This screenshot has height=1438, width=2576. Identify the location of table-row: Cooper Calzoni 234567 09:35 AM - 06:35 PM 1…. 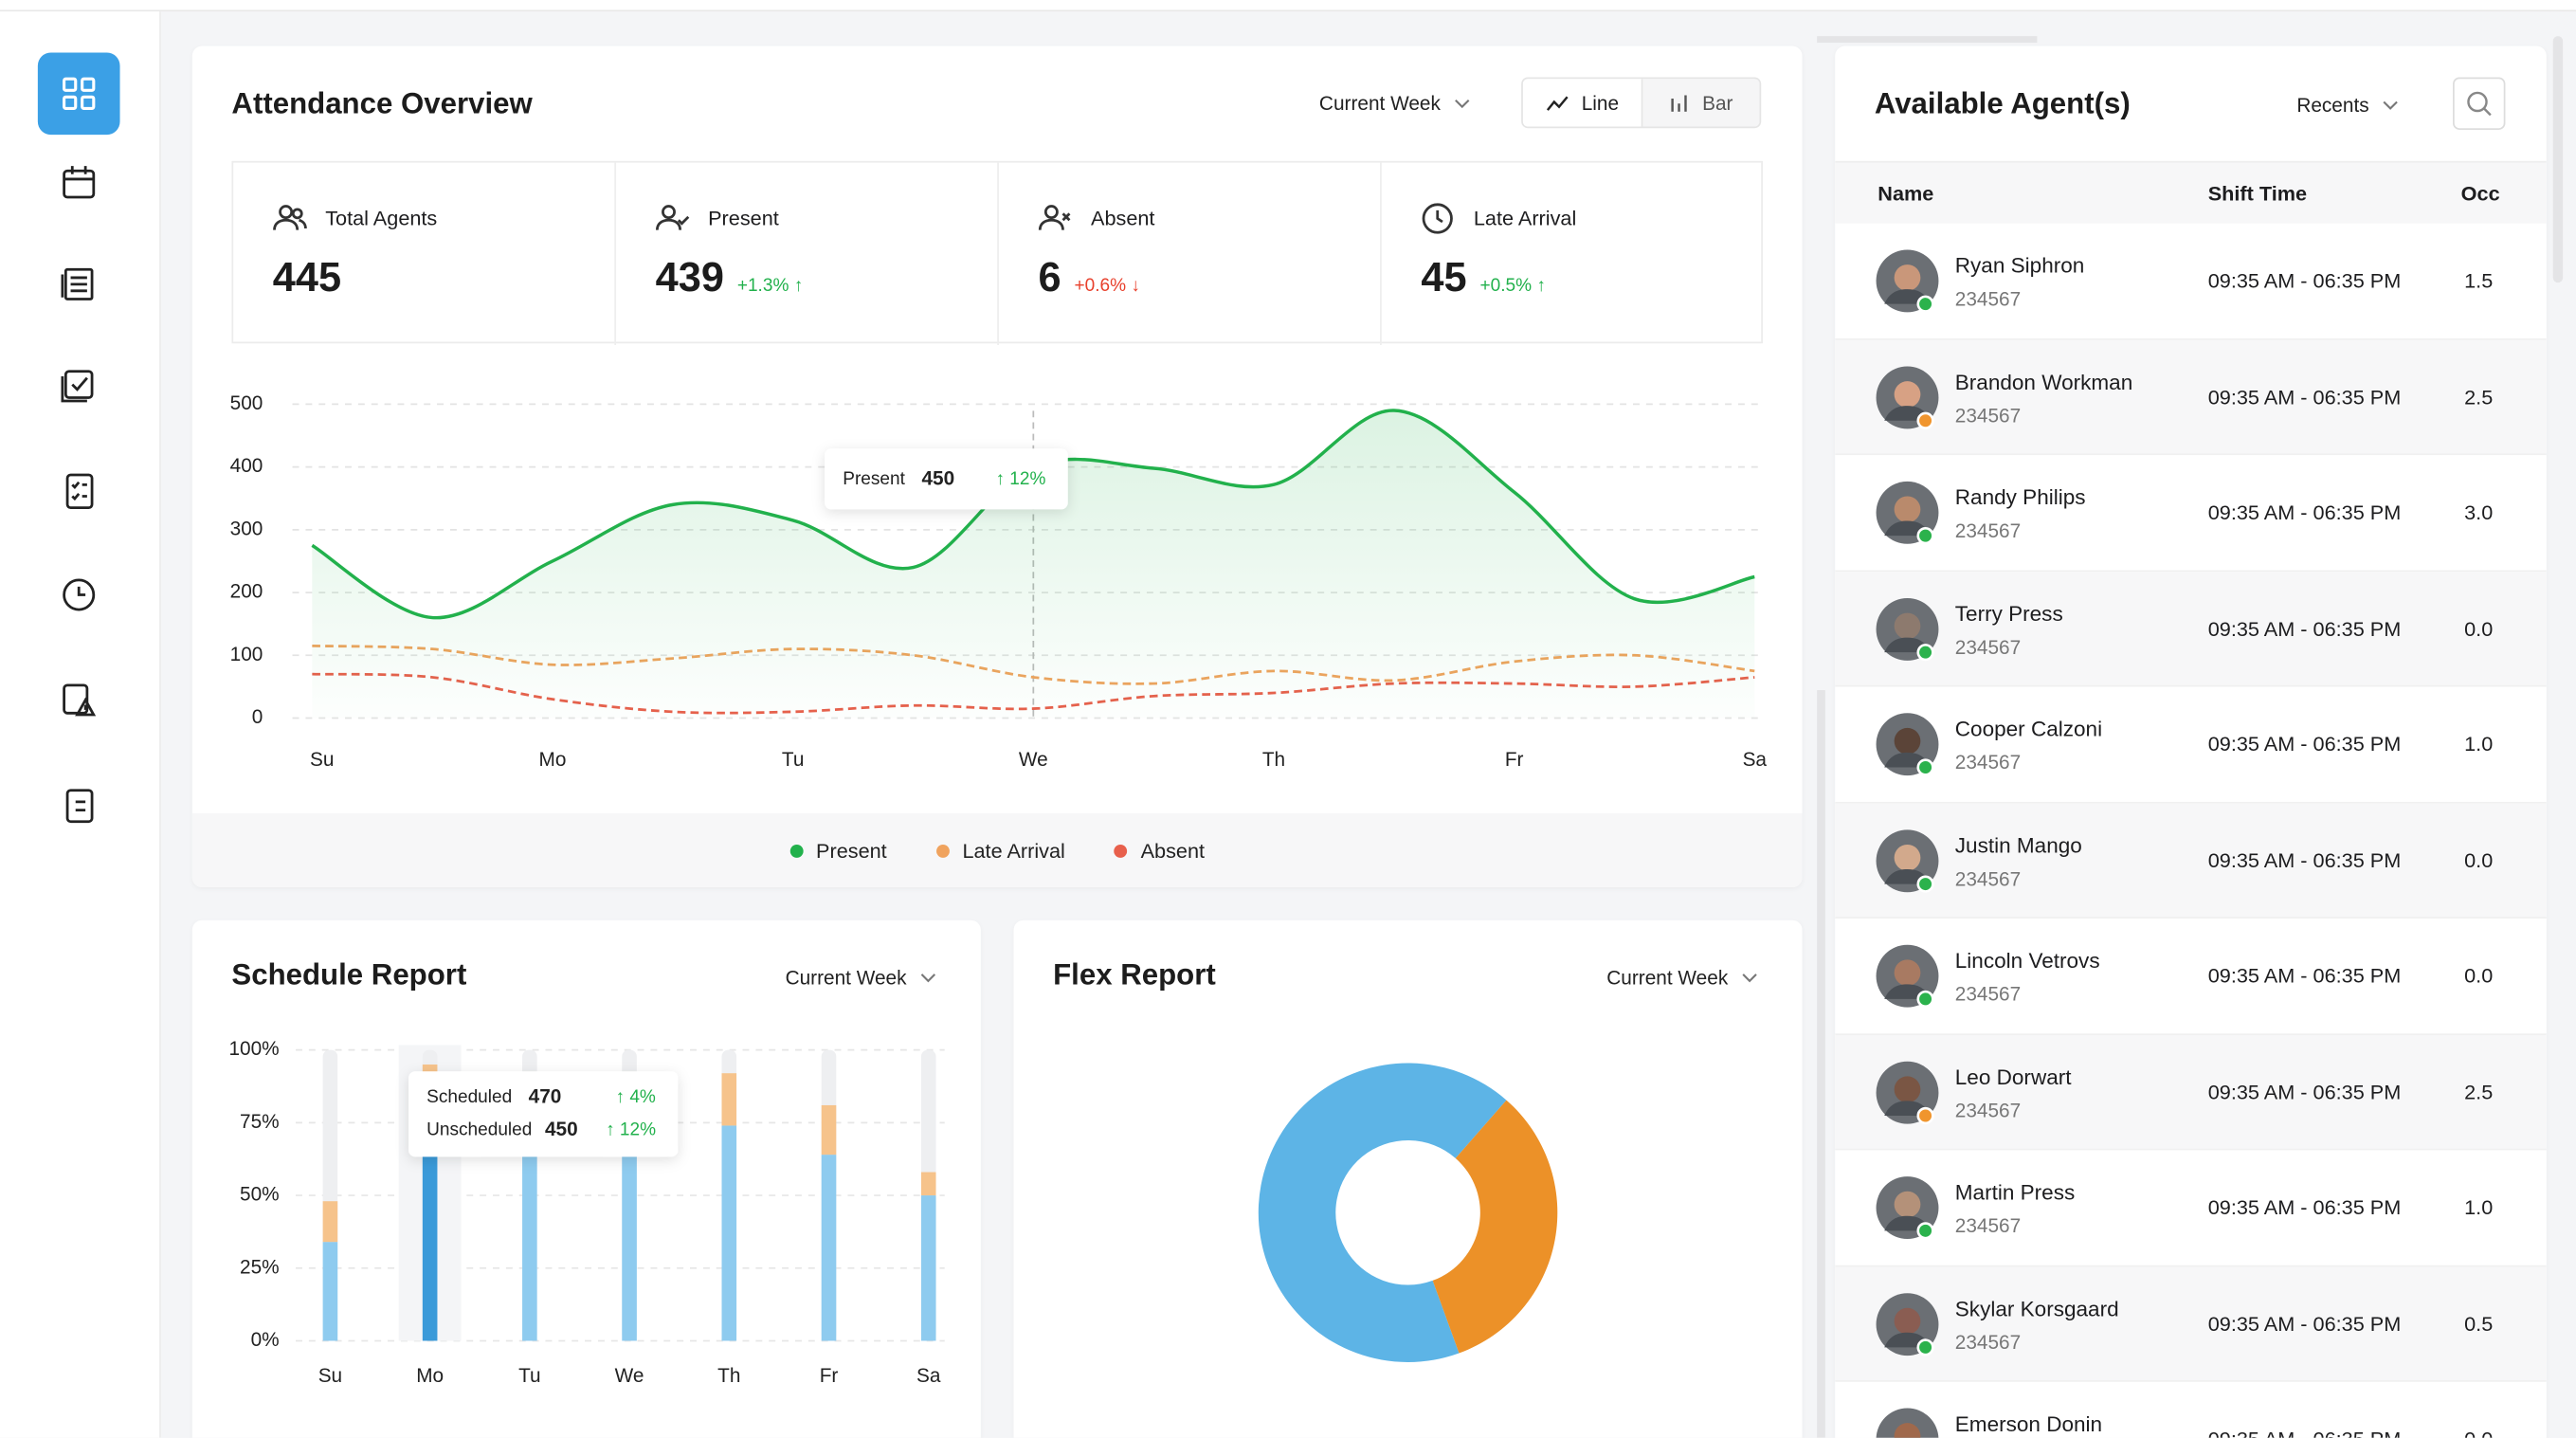
(2191, 744).